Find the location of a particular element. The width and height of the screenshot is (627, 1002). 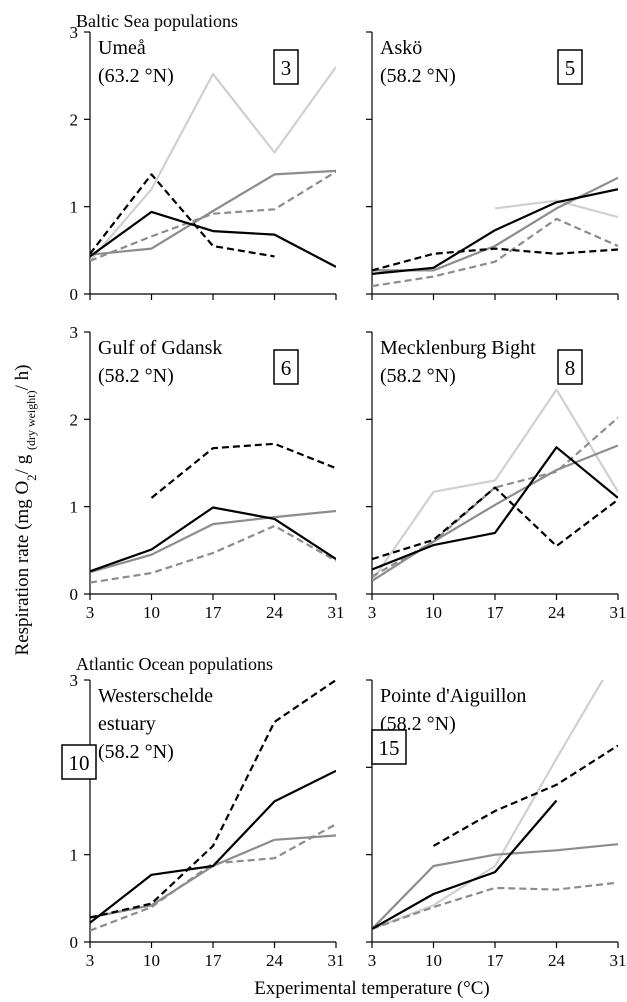

panel-label-line: estuary is located at coordinates (127, 724).